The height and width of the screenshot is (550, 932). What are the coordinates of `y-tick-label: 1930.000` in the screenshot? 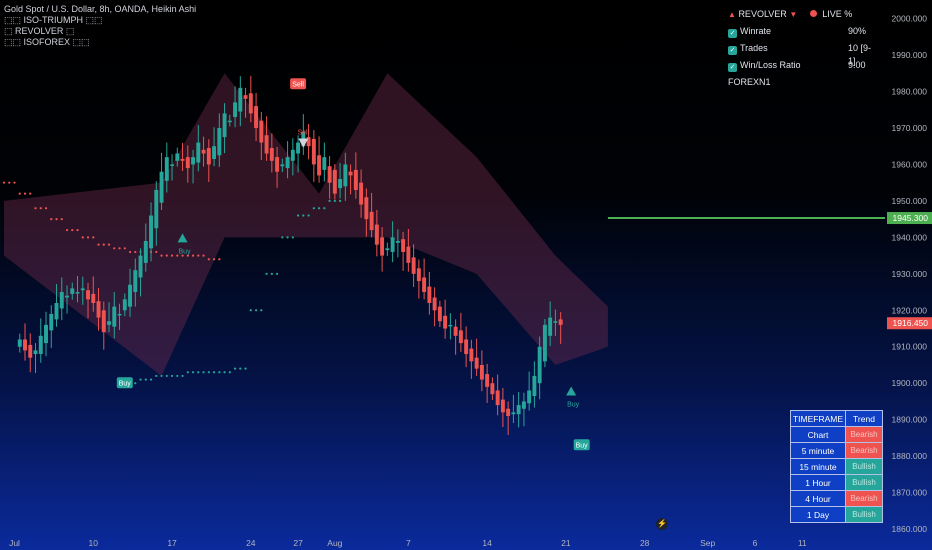 It's located at (910, 274).